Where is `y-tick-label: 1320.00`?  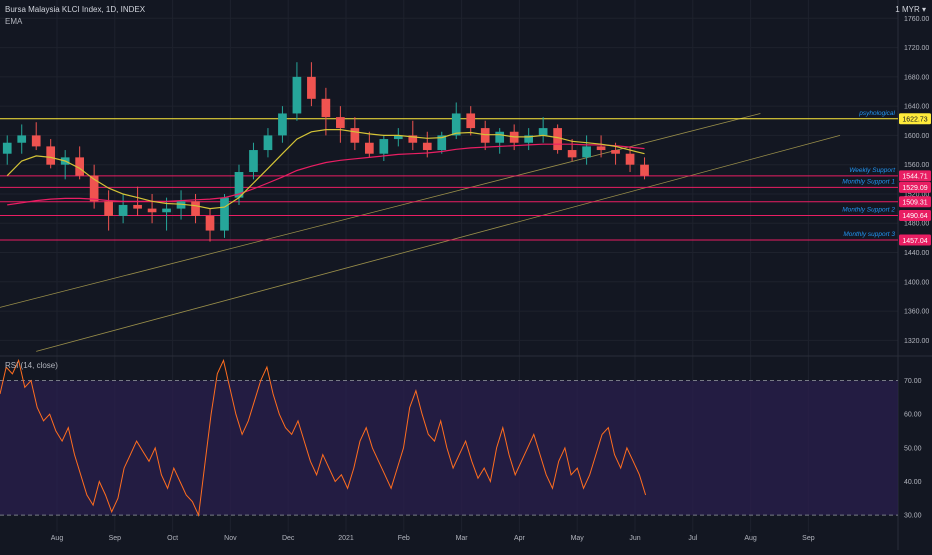 y-tick-label: 1320.00 is located at coordinates (916, 341).